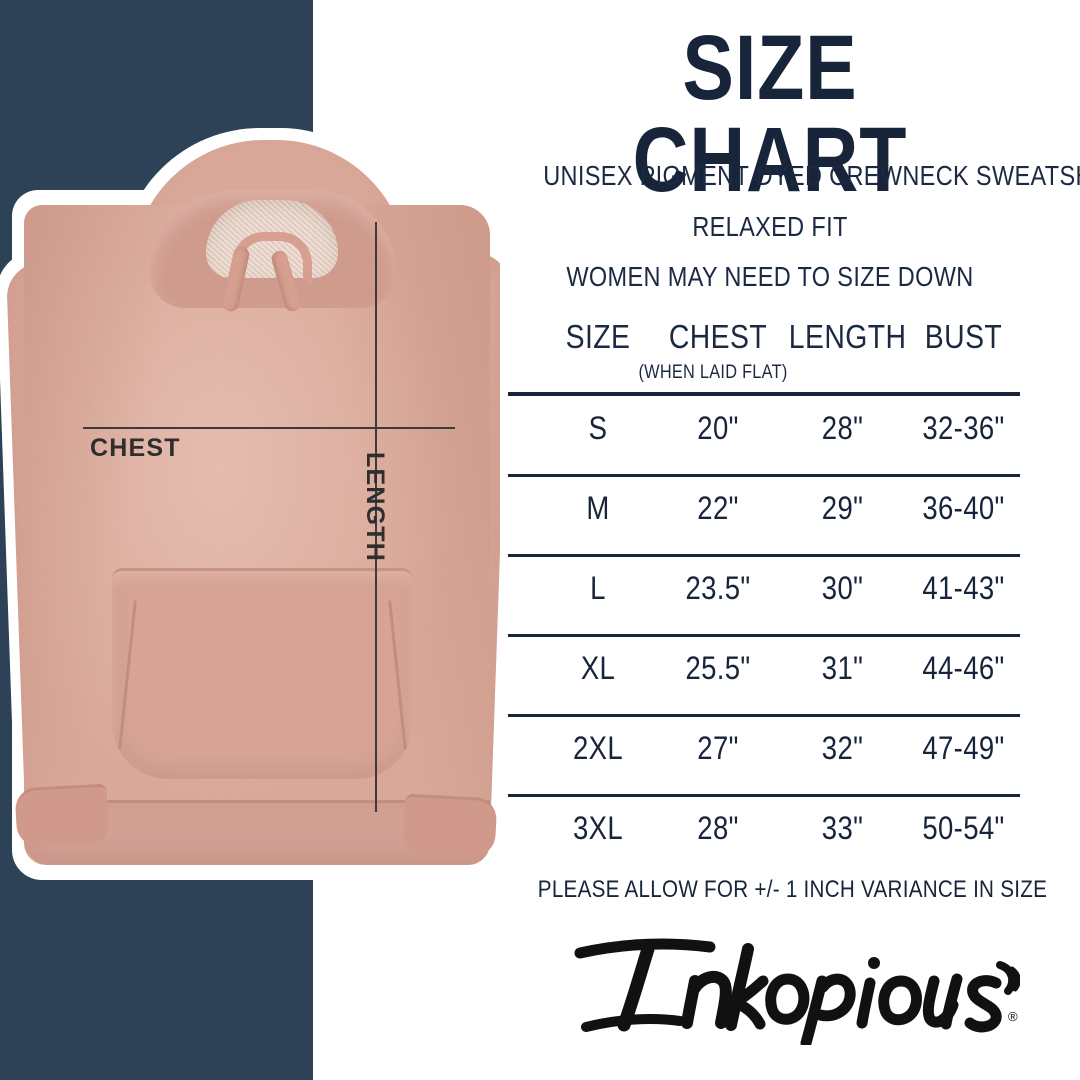 The height and width of the screenshot is (1080, 1080). Describe the element at coordinates (764, 436) in the screenshot. I see `table-row: S 20" 28" 32-36"` at that location.